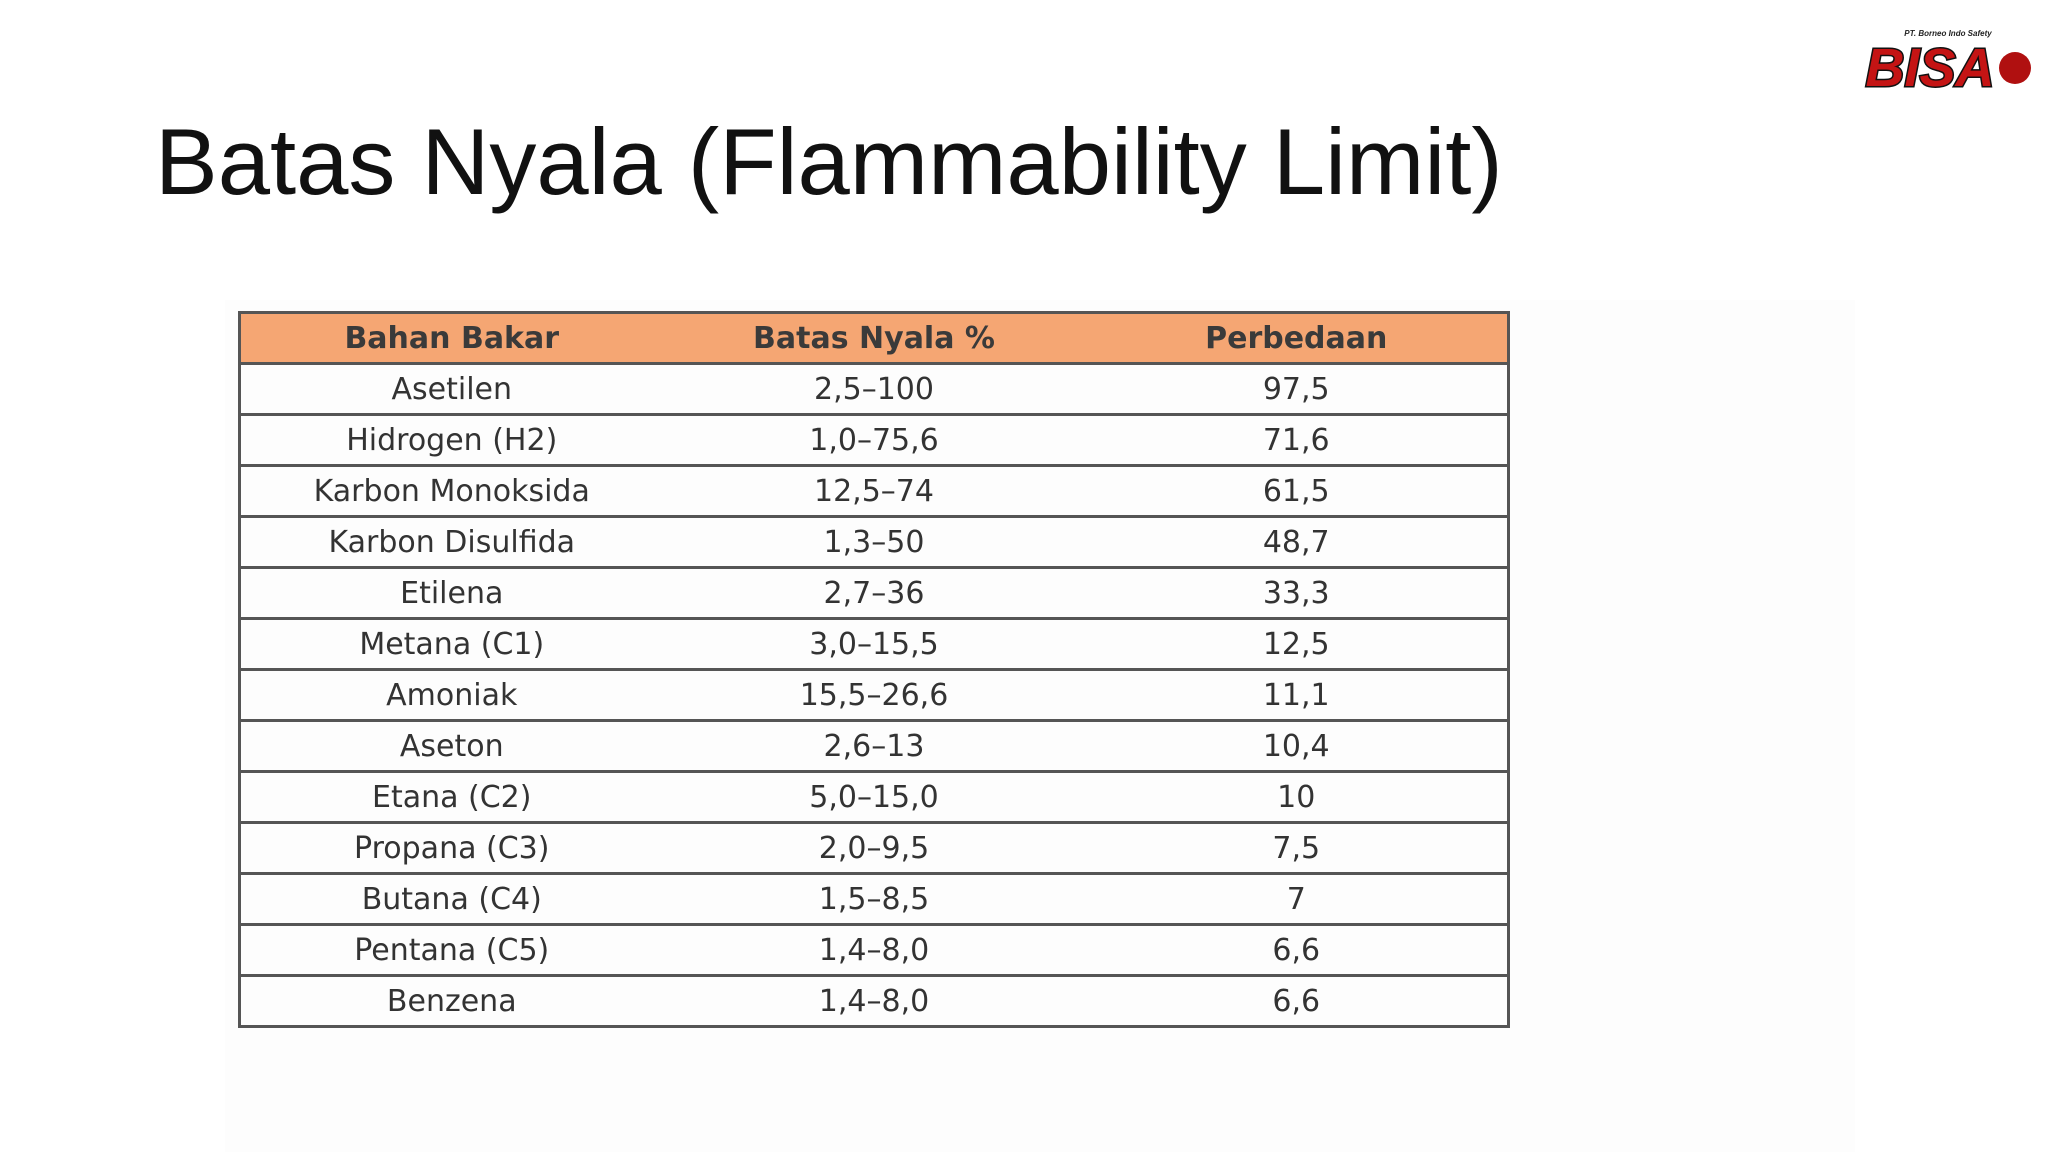 The width and height of the screenshot is (2048, 1152). Describe the element at coordinates (450, 440) in the screenshot. I see `table-cell: Hidrogen (H2)` at that location.